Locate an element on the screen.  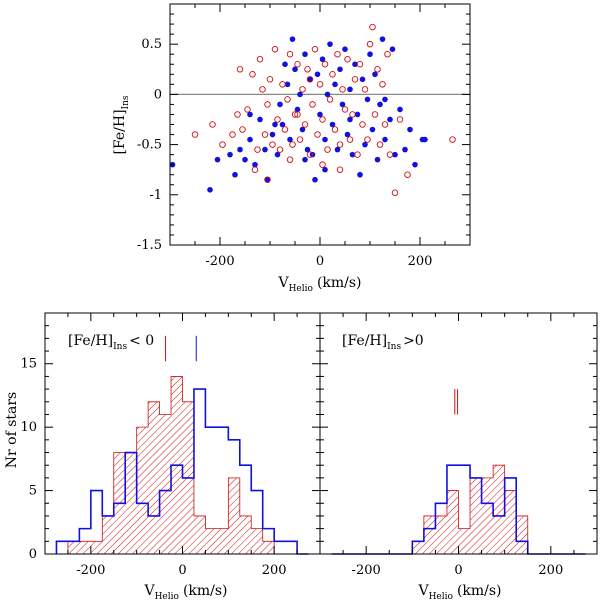
hist-left-xtick-label: 200 is located at coordinates (274, 570).